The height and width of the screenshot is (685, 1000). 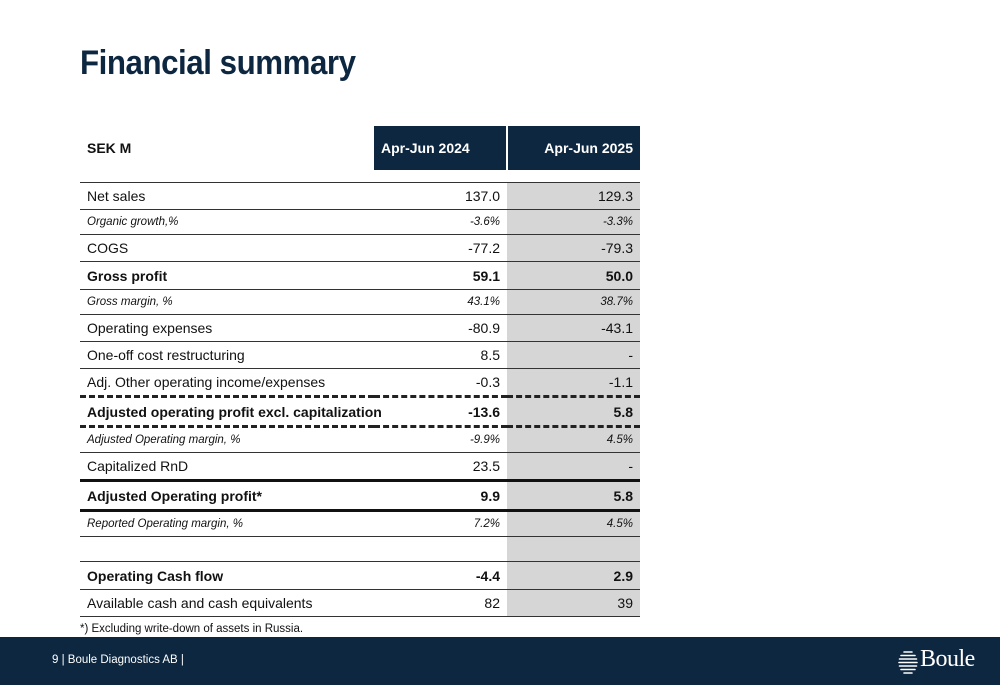 What do you see at coordinates (227, 439) in the screenshot?
I see `row-label: Adjusted Operating margin, %` at bounding box center [227, 439].